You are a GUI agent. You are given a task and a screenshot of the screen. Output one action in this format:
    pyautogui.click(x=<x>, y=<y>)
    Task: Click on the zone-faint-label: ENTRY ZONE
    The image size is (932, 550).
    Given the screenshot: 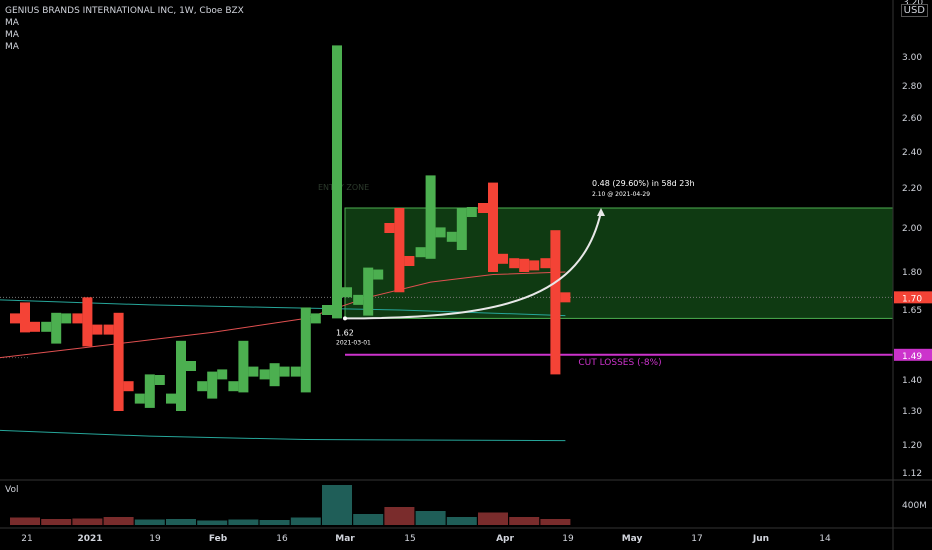 What is the action you would take?
    pyautogui.click(x=343, y=187)
    